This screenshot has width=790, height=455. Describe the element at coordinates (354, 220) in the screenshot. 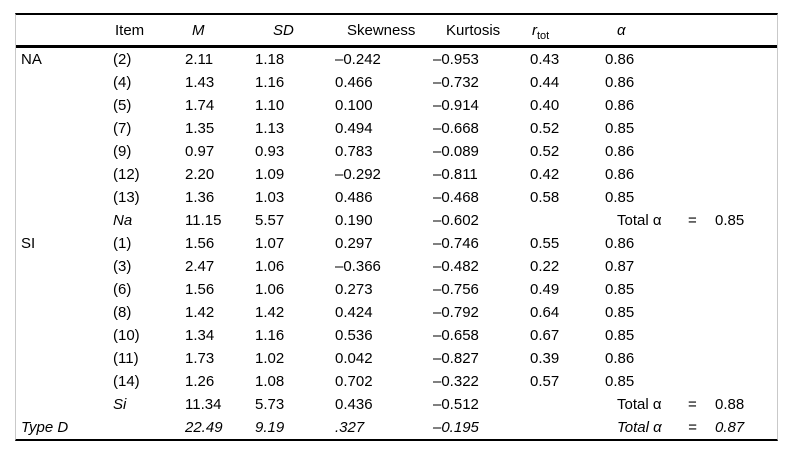

I see `cell-skewness: 0.190` at that location.